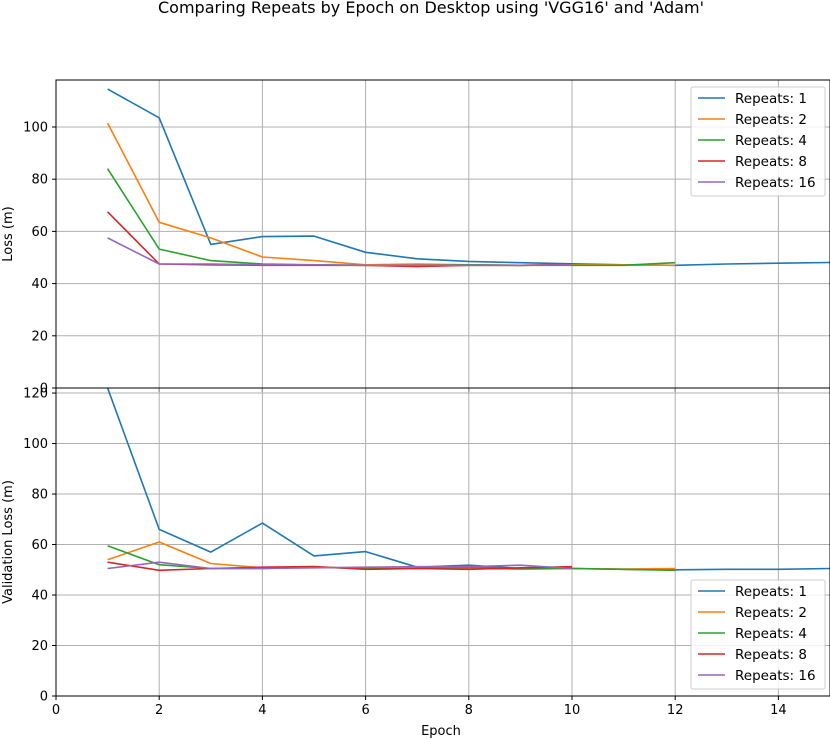 This screenshot has width=830, height=739. I want to click on x-tick-label: 2, so click(159, 710).